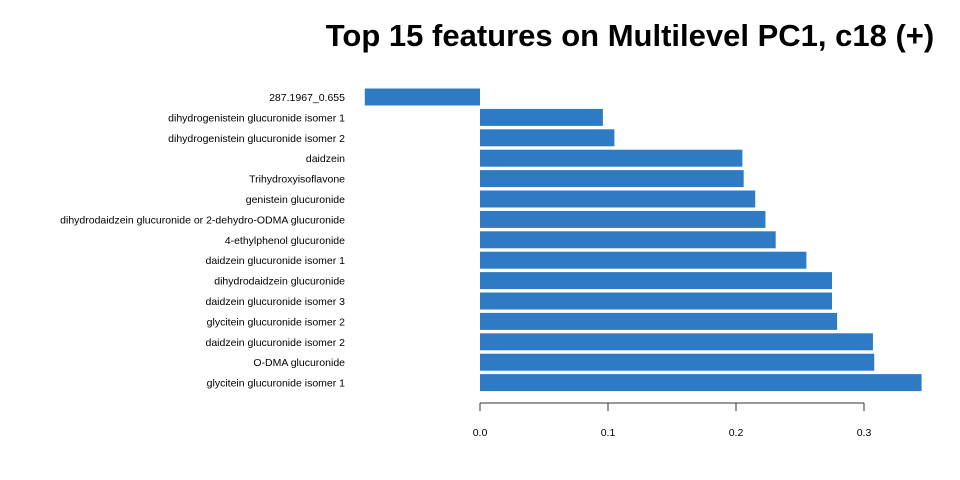 This screenshot has width=960, height=480. What do you see at coordinates (276, 302) in the screenshot?
I see `category-label-11: daidzein glucuronide isomer 3` at bounding box center [276, 302].